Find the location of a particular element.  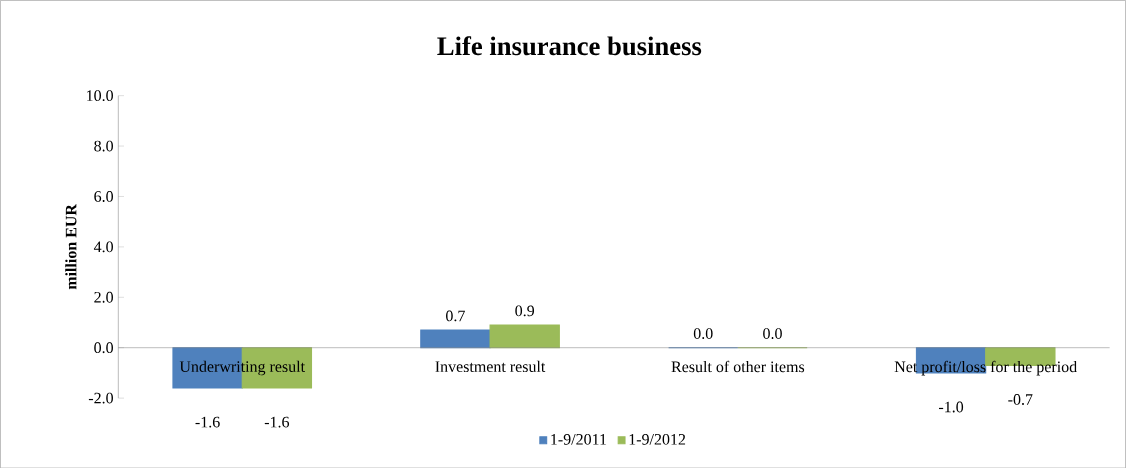

x-tick-label: Investment result is located at coordinates (490, 366).